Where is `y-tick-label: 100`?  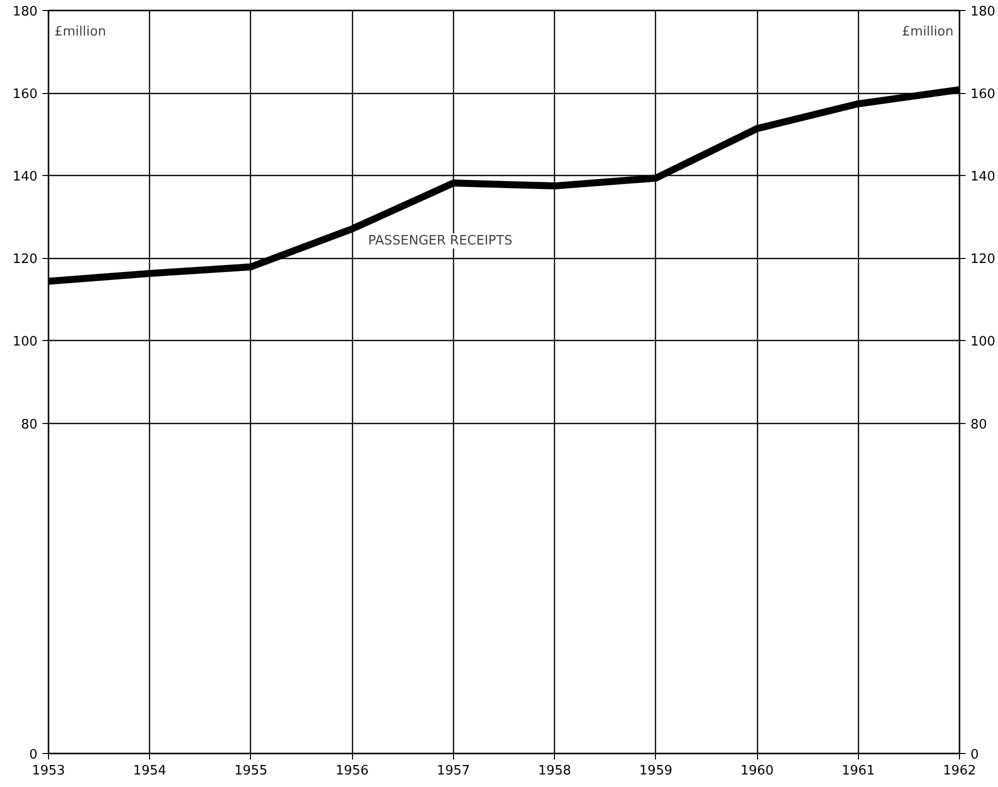 y-tick-label: 100 is located at coordinates (25, 342).